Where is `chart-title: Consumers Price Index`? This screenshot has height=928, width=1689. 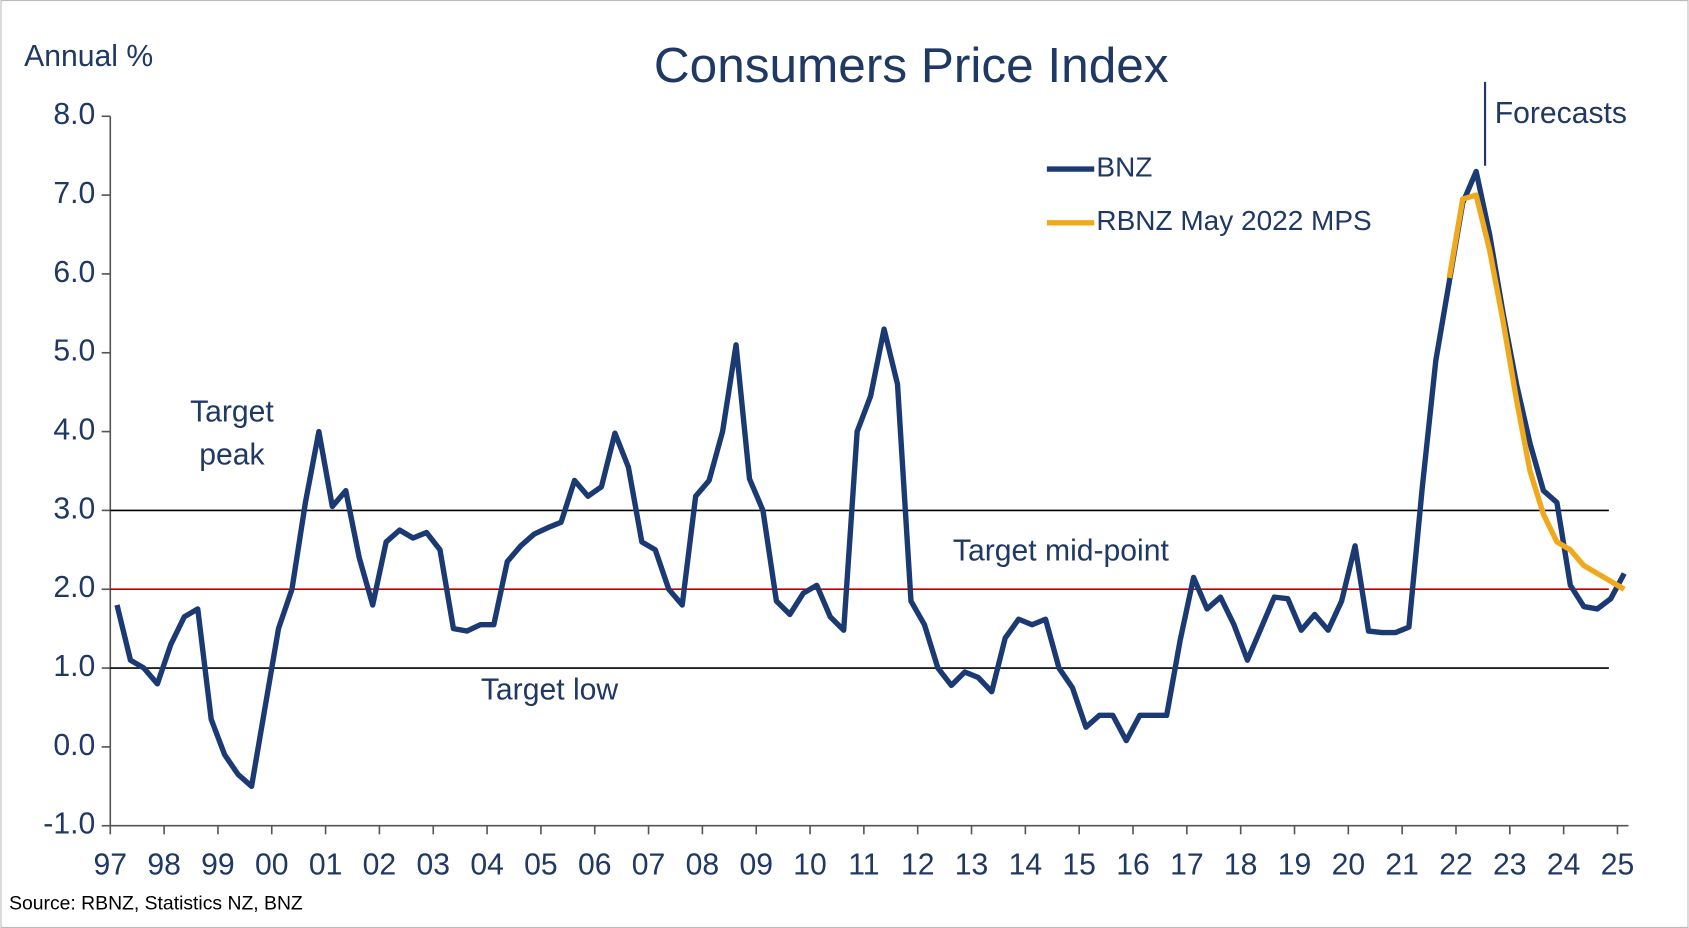 chart-title: Consumers Price Index is located at coordinates (911, 65).